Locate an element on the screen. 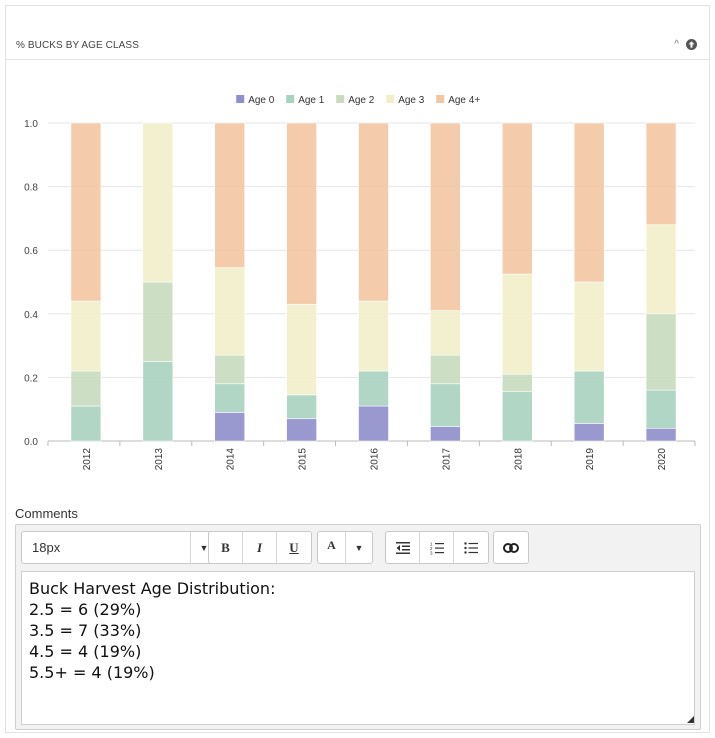  list-group: 1 2 3 is located at coordinates (437, 547).